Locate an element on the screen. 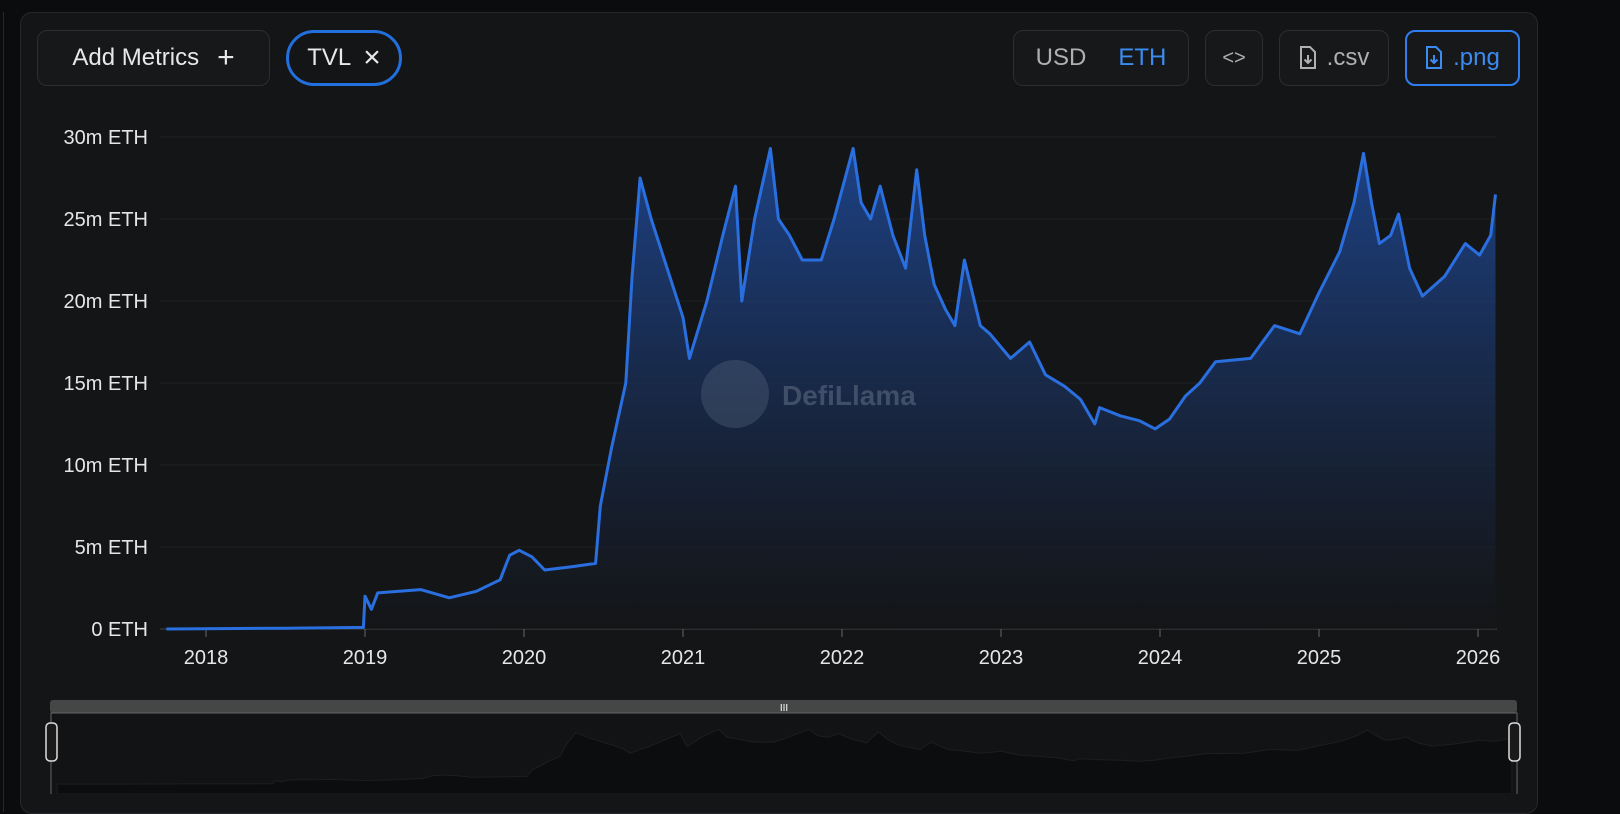  x-tick-label: 2021 is located at coordinates (683, 658).